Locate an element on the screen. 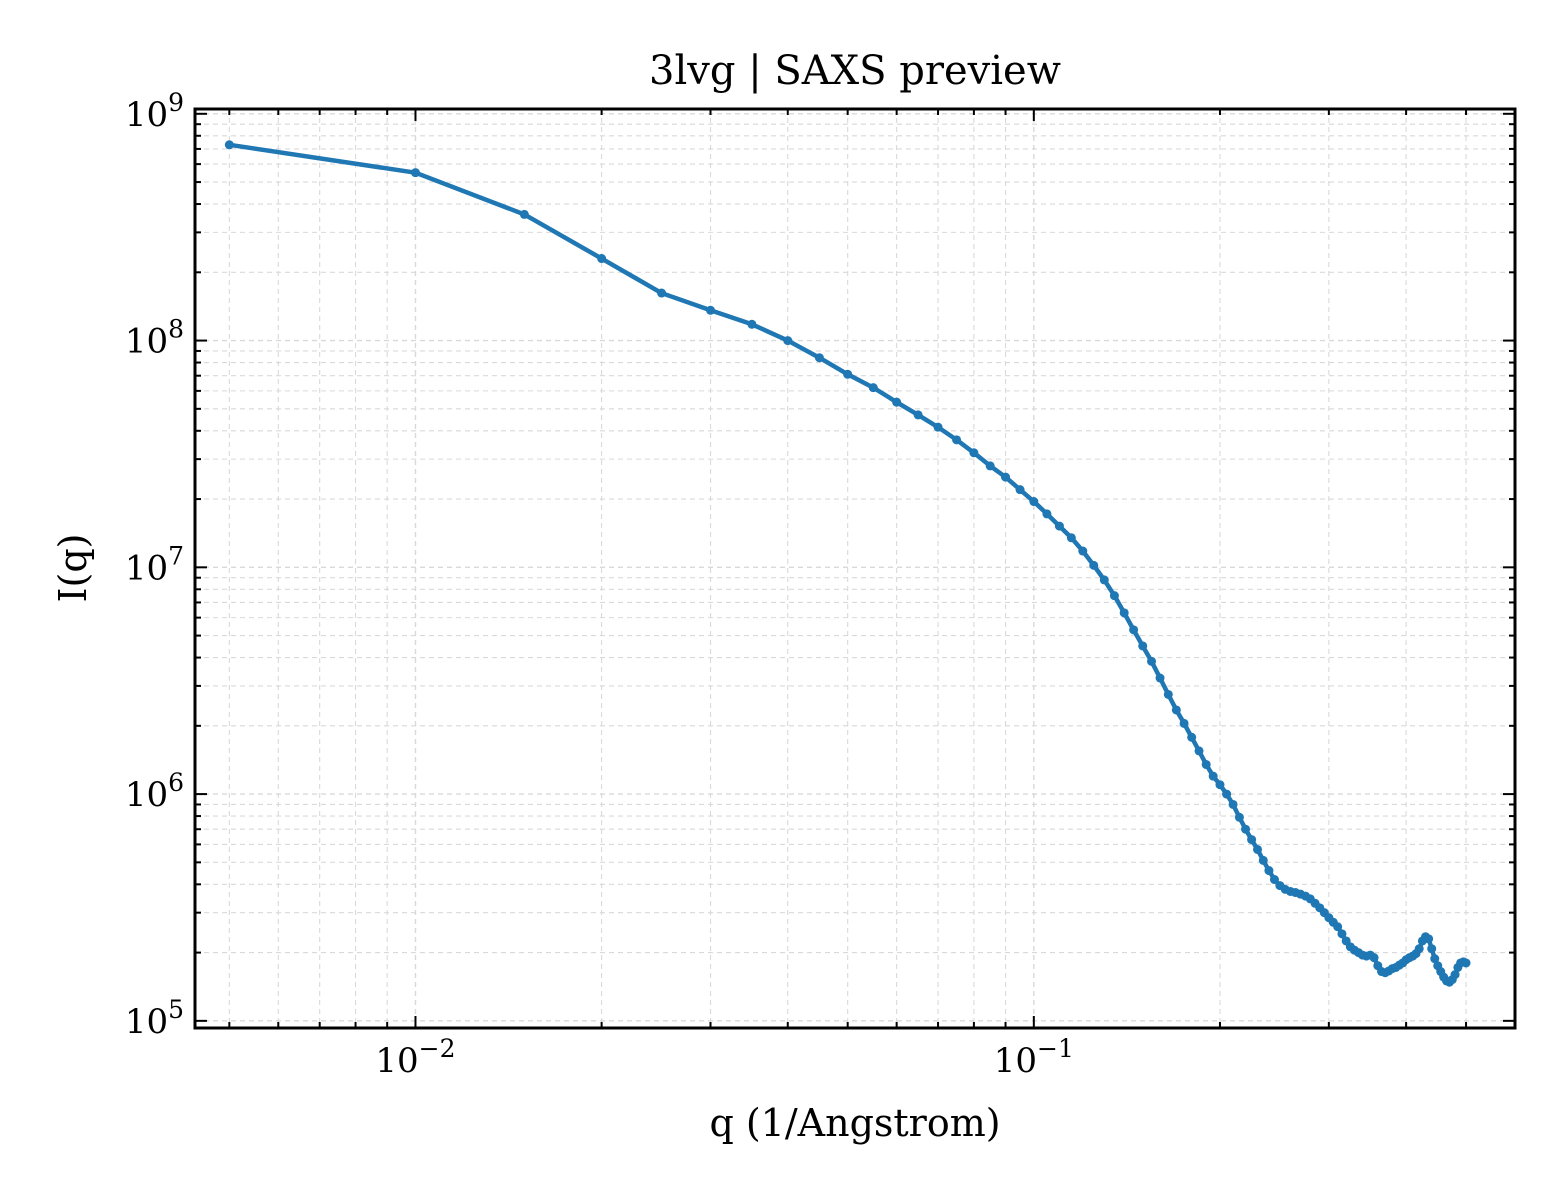  chart-title: 3lvg | SAXS preview is located at coordinates (855, 71).